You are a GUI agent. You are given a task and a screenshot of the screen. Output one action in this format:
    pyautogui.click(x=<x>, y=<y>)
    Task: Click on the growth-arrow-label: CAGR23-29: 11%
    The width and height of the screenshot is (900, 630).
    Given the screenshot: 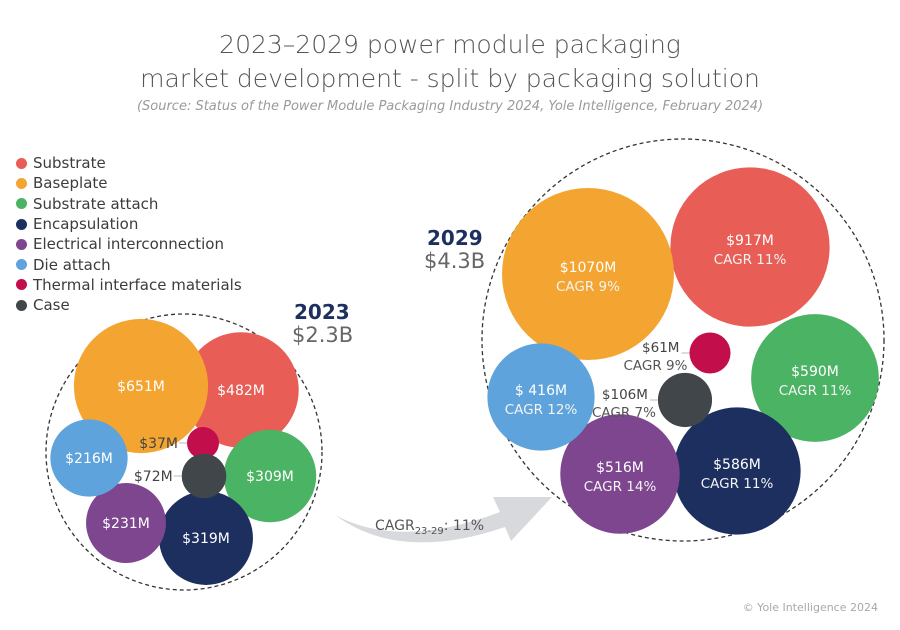 What is the action you would take?
    pyautogui.click(x=429, y=527)
    